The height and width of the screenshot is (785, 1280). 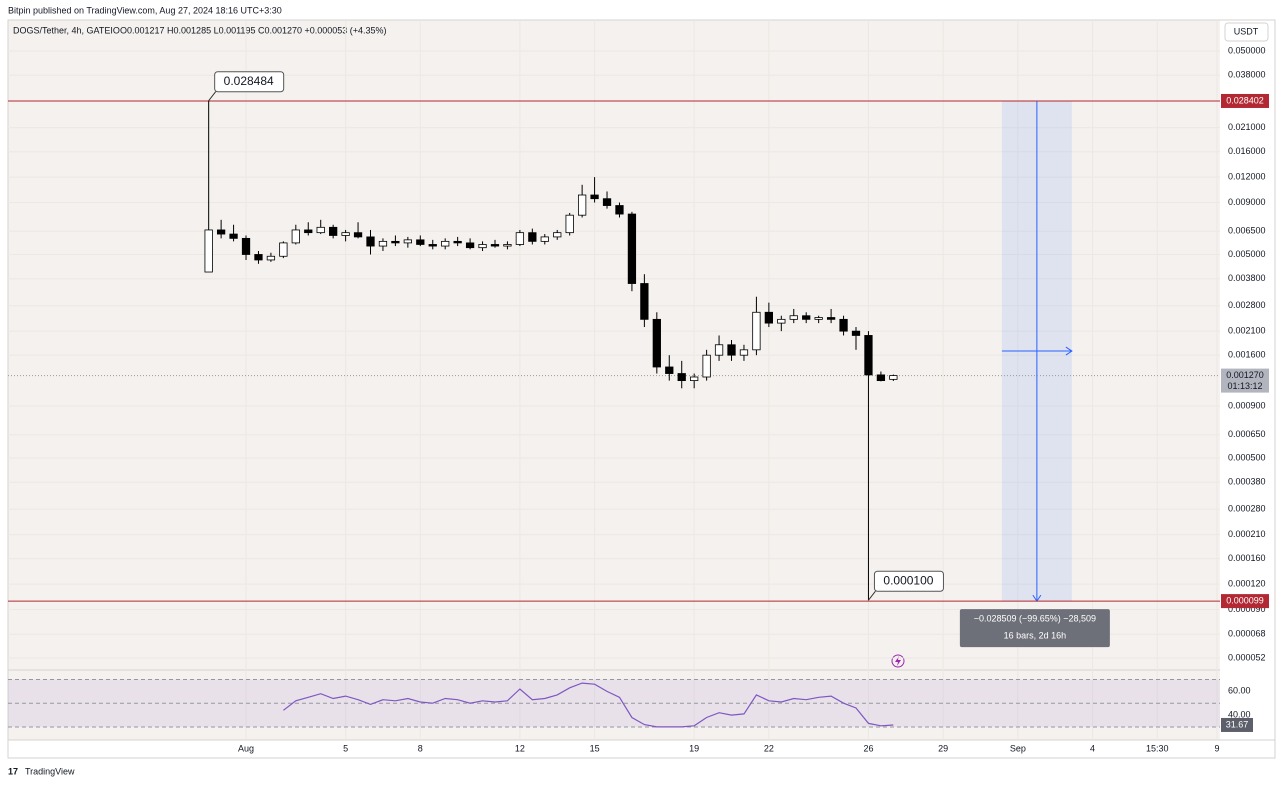 I want to click on y-tick-label: 0.000052, so click(x=1247, y=657).